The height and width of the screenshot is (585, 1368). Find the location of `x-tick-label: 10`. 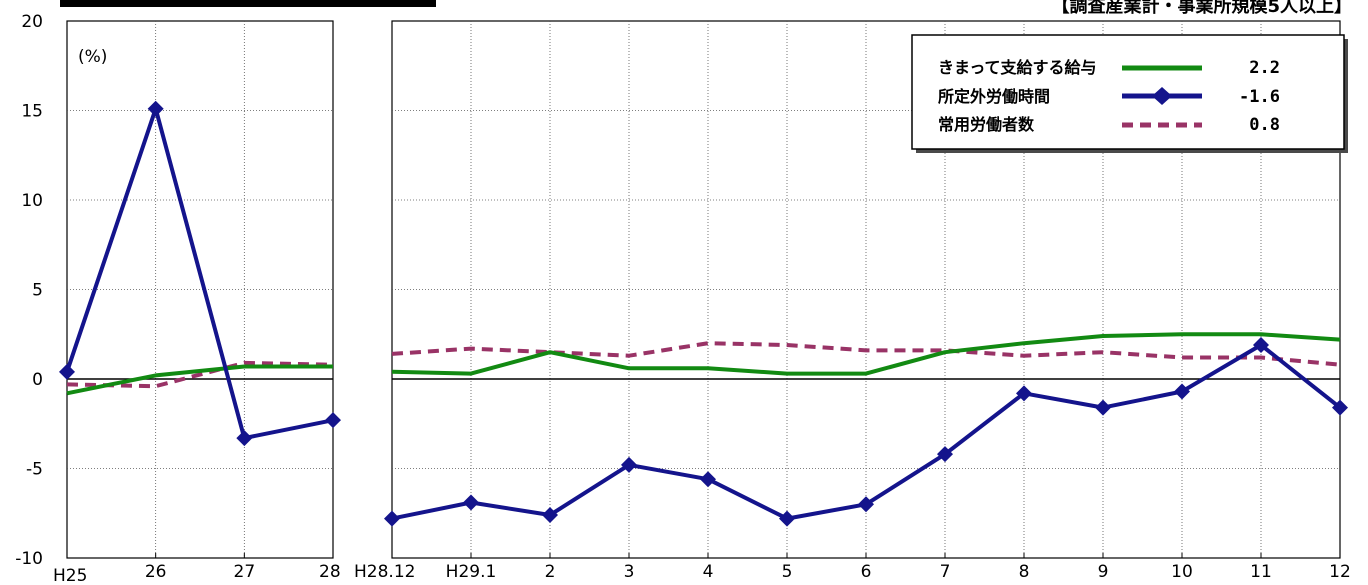

x-tick-label: 10 is located at coordinates (1182, 572).